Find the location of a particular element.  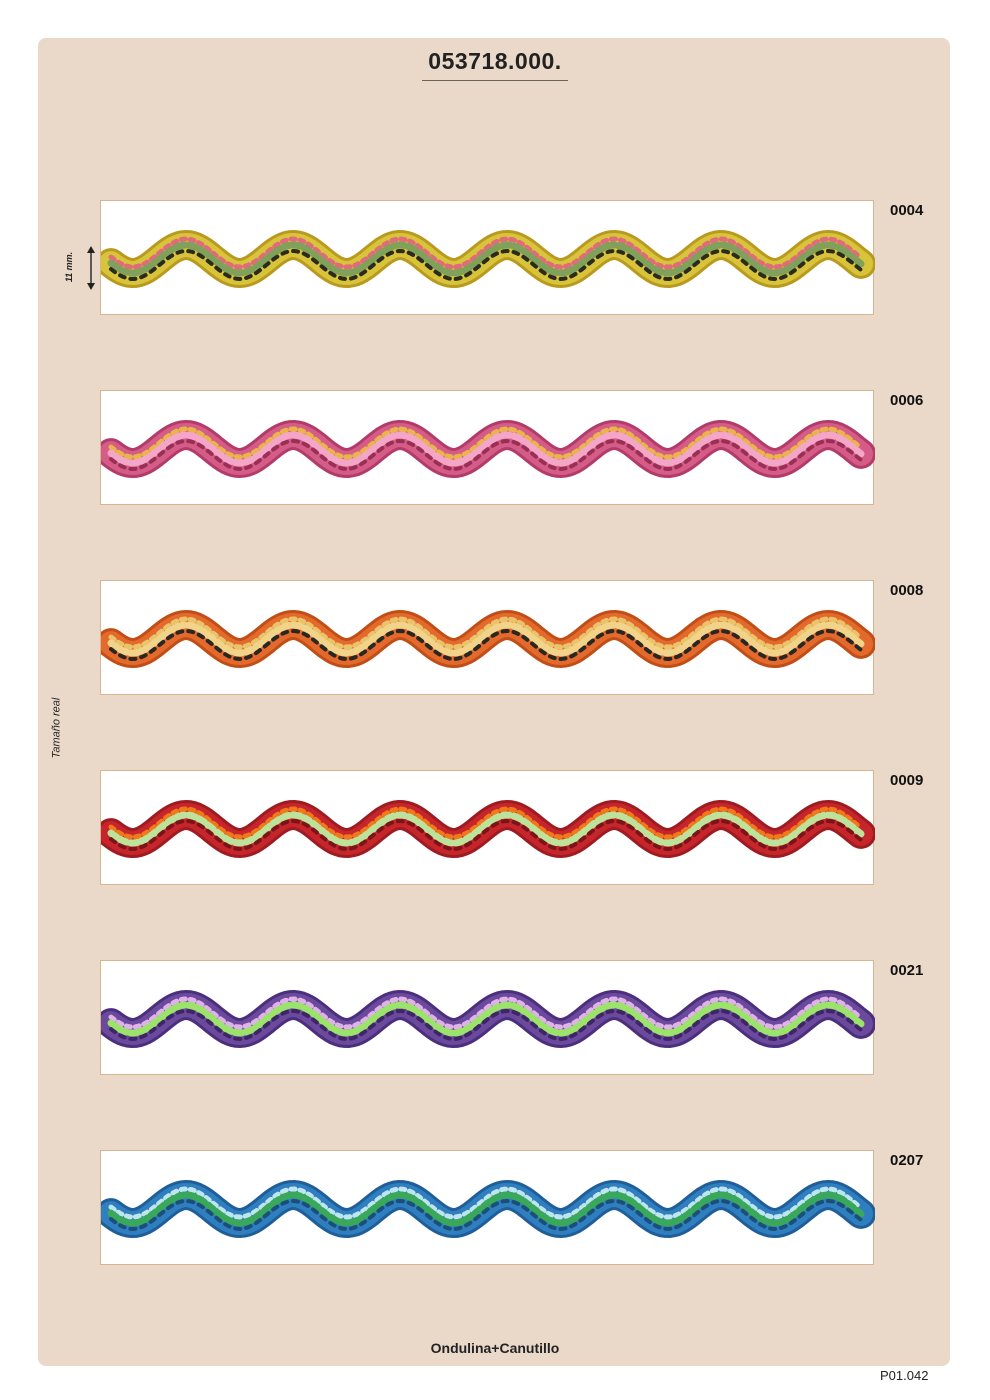

color-code: 0009 is located at coordinates (907, 780).